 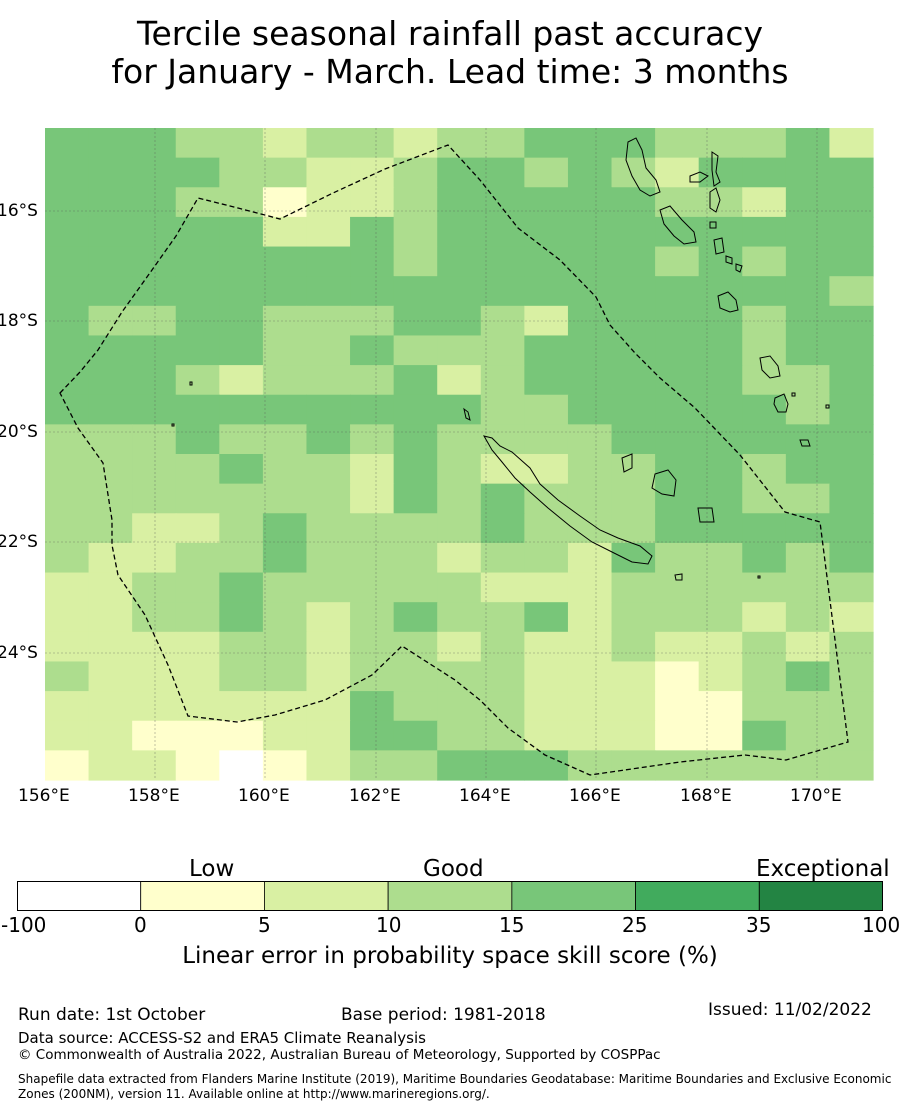 I want to click on colorbar-category-exceptional: Exceptional, so click(x=823, y=869).